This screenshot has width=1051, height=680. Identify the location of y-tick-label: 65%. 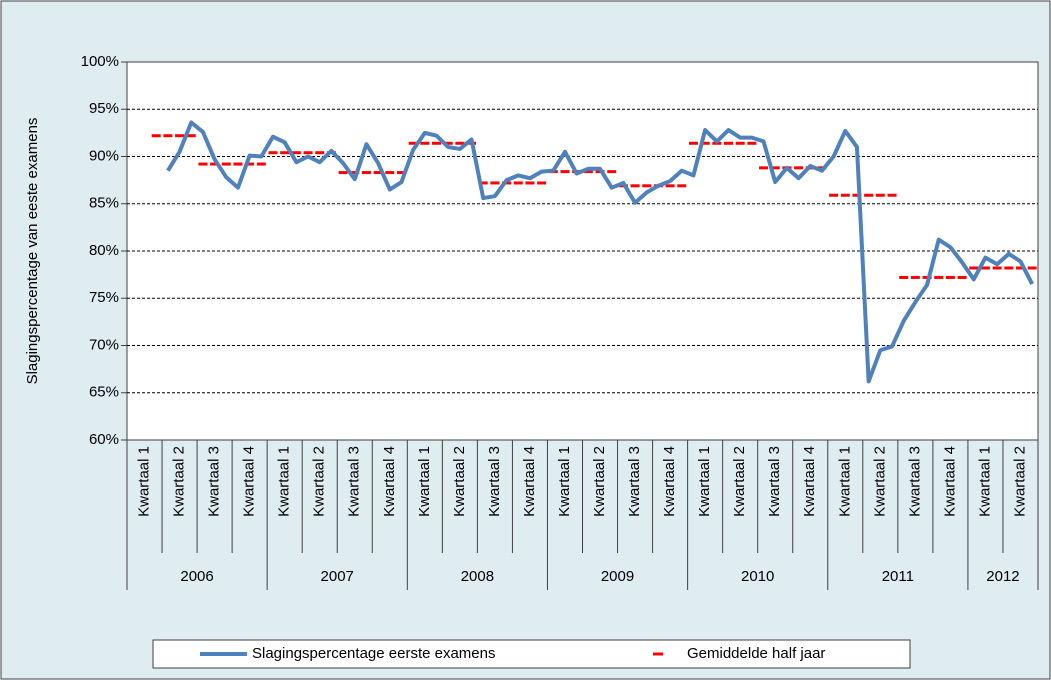
(104, 392).